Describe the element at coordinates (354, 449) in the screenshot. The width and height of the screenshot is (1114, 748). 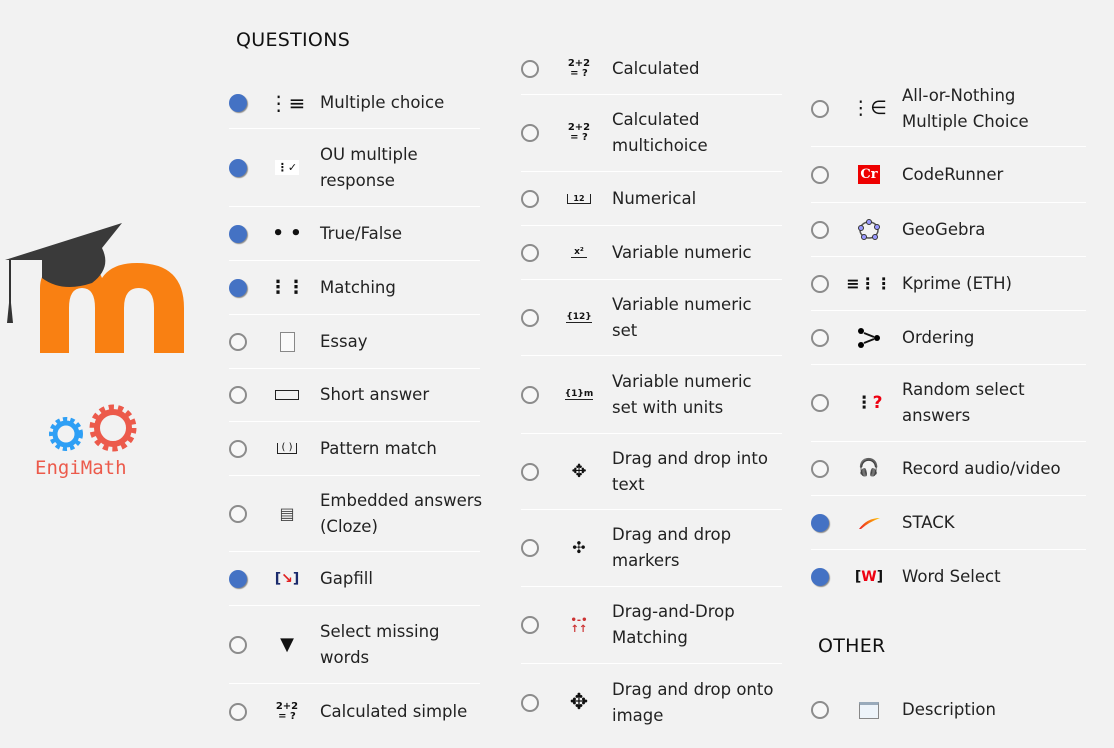
I see `question-type-option: ( ) Pattern match` at that location.